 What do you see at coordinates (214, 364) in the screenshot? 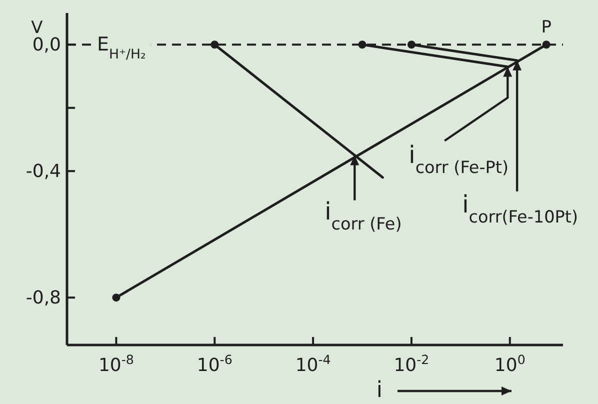
I see `x-tick-label: 10$^{-6}$` at bounding box center [214, 364].